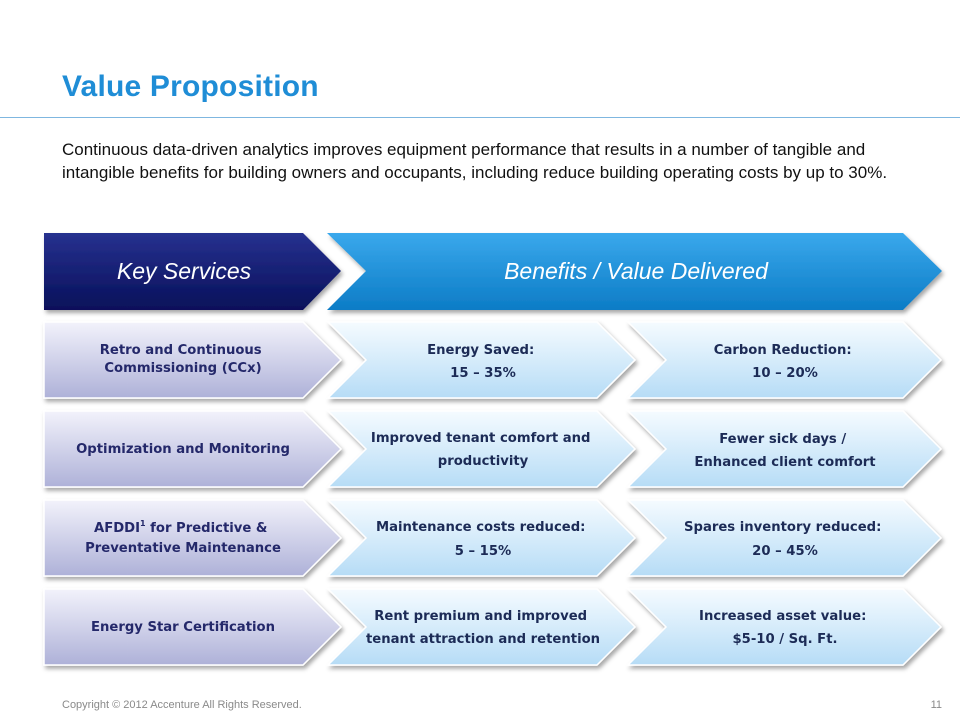 The image size is (960, 720). I want to click on benefit-value: 10 – 20%, so click(785, 373).